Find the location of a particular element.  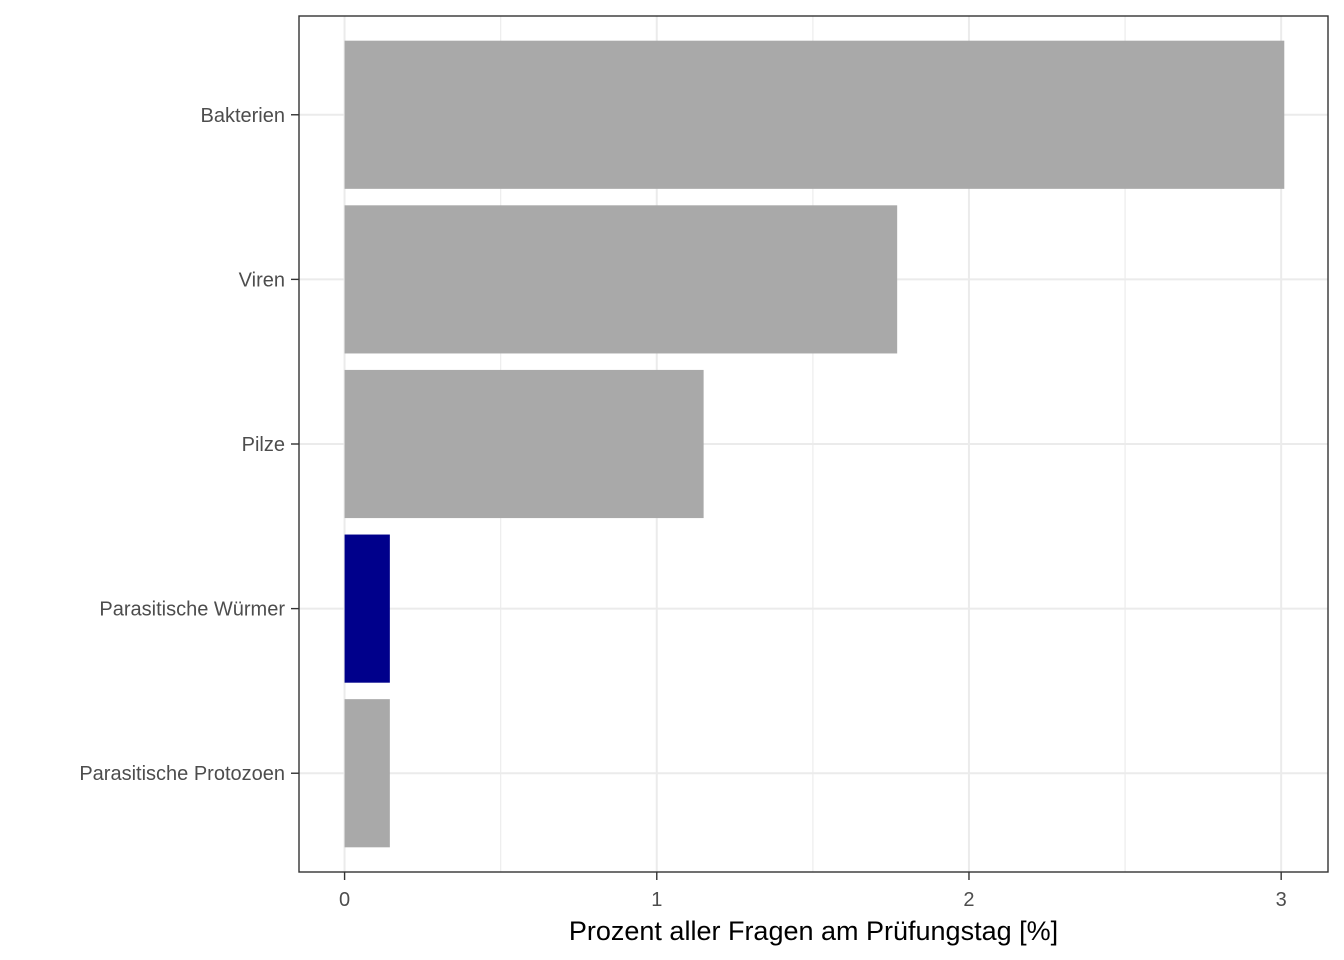

y-tick-label: Parasitische Protozoen is located at coordinates (182, 774).